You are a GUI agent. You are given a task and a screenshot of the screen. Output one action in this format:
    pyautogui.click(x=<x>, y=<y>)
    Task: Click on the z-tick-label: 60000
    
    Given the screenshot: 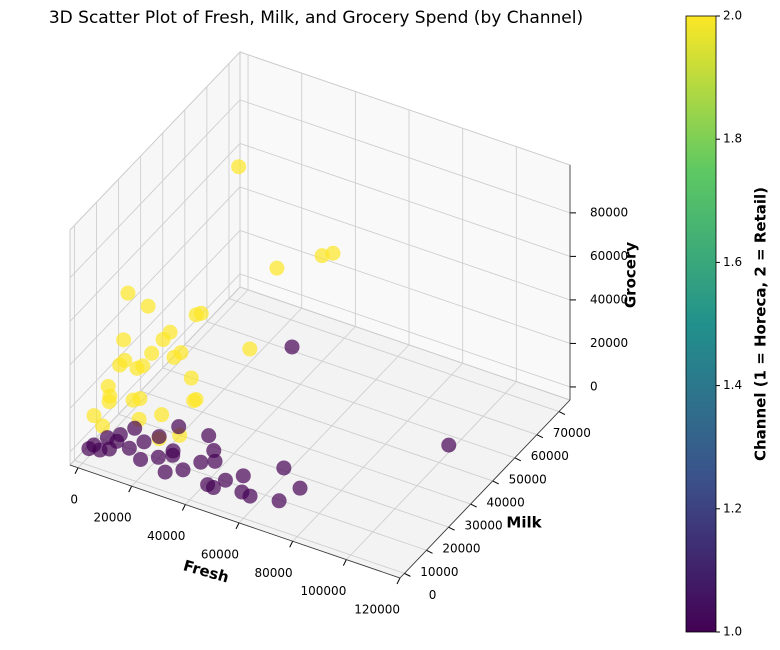 What is the action you would take?
    pyautogui.click(x=609, y=256)
    